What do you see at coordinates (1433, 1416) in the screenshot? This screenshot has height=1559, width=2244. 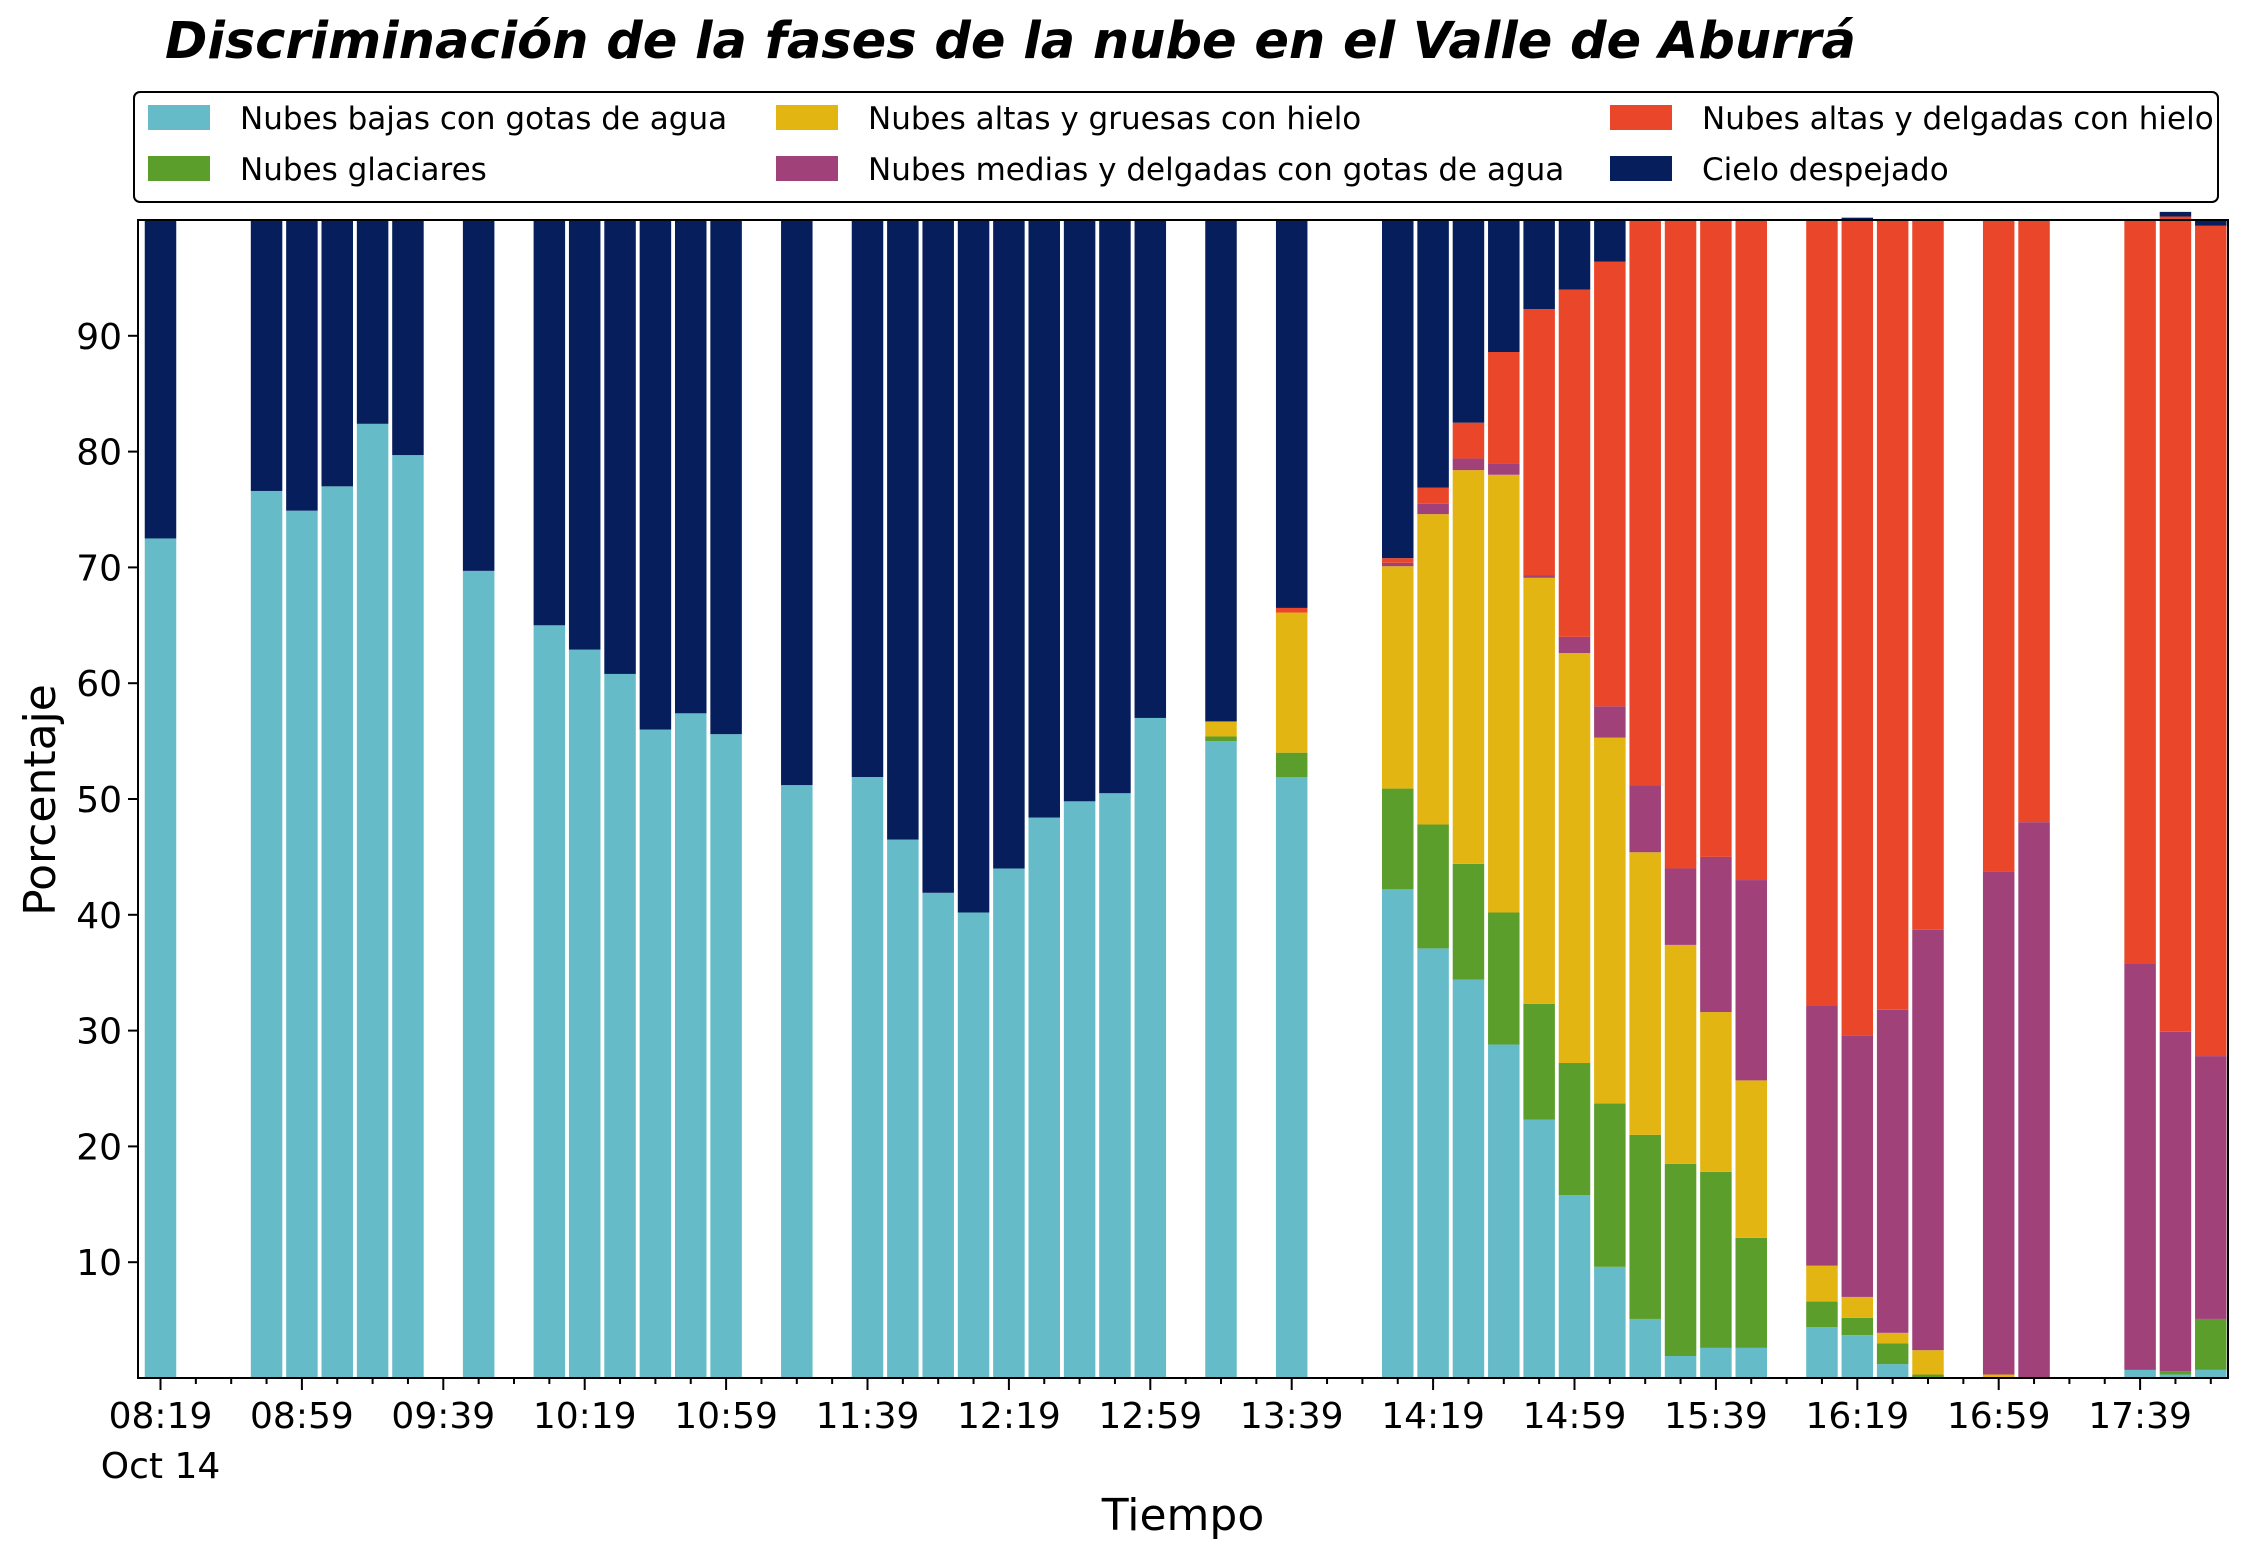 I see `x-tick-label: 14:19` at bounding box center [1433, 1416].